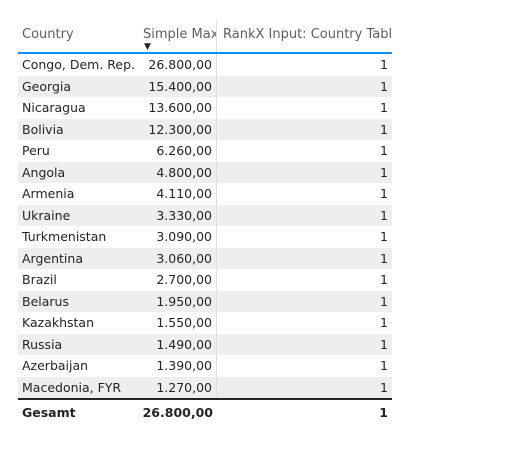  I want to click on cell-simple-max: 2.700,00, so click(179, 280).